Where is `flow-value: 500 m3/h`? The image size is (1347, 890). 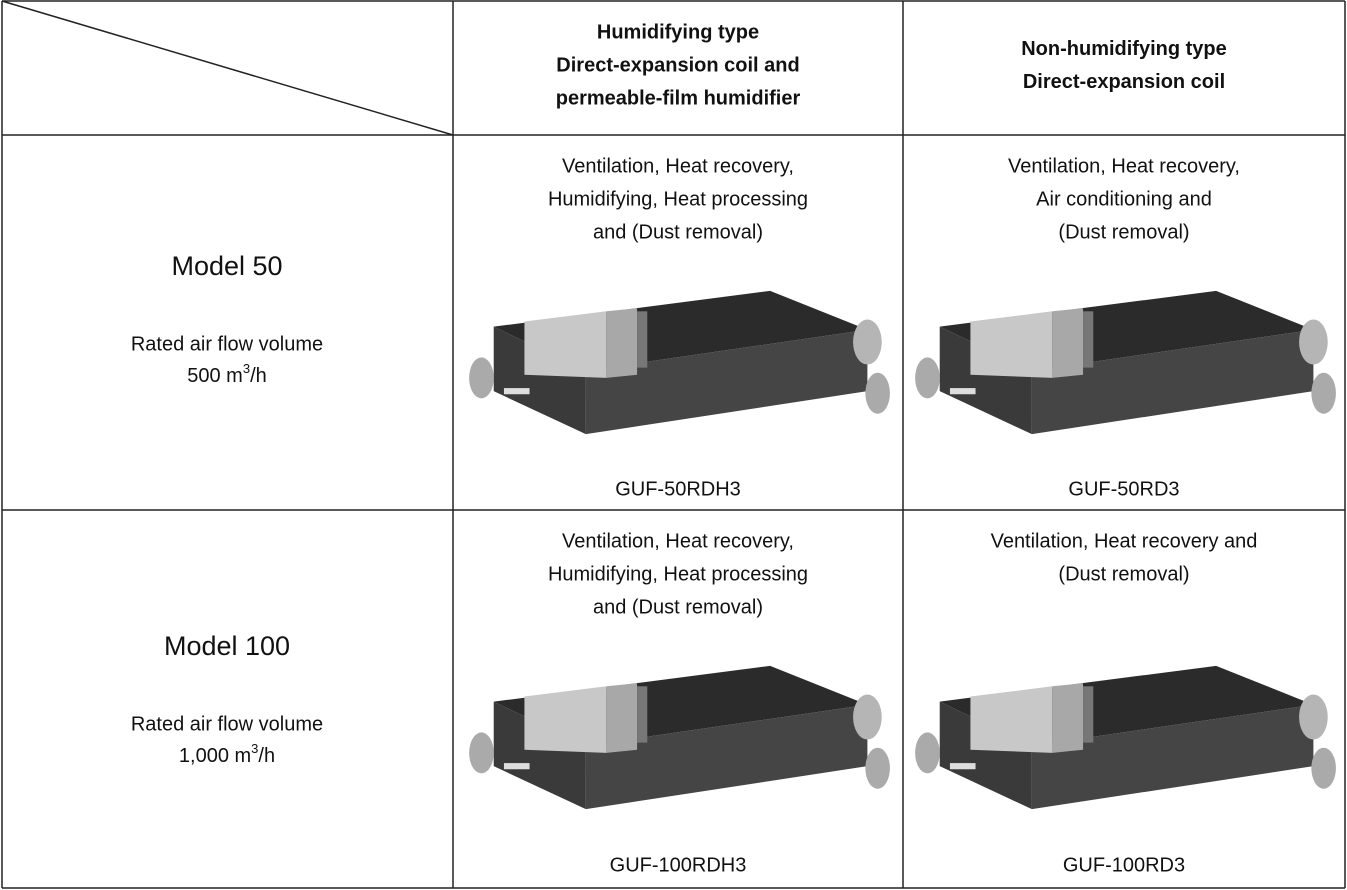 flow-value: 500 m3/h is located at coordinates (227, 374).